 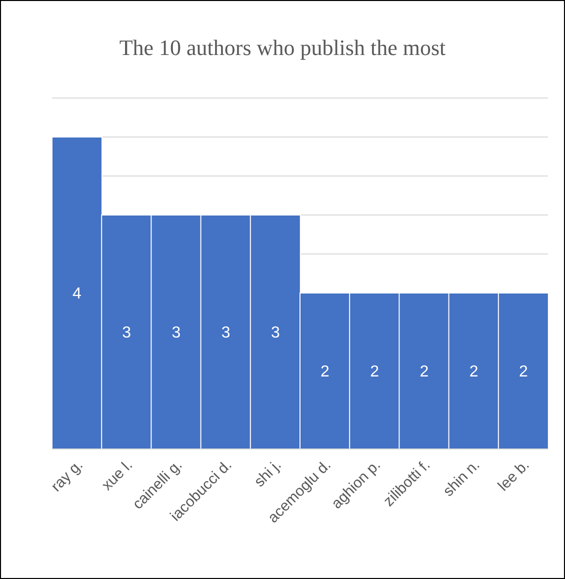 I want to click on x-tick-label: lee b., so click(x=513, y=475).